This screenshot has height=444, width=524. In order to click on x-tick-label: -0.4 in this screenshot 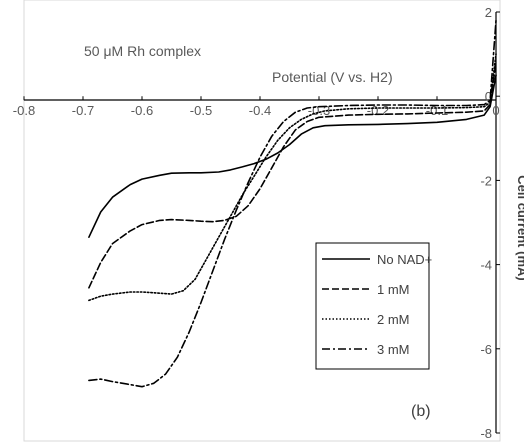, I will do `click(260, 110)`.